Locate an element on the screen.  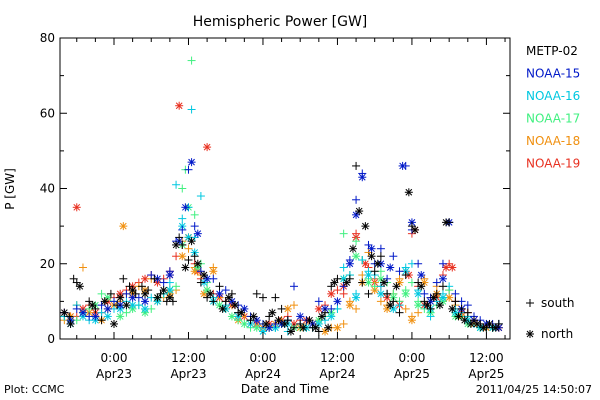
legend-item-noaa-18: NOAA-18 is located at coordinates (553, 141).